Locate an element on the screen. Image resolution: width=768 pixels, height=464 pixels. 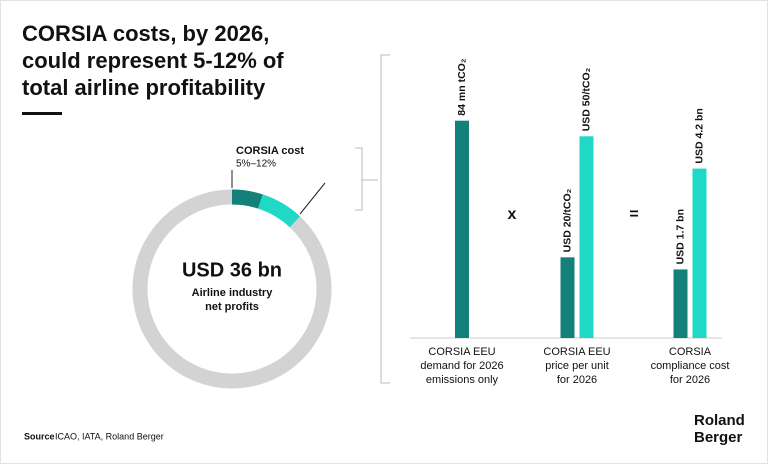
center-value: USD 36 bn is located at coordinates (232, 270).